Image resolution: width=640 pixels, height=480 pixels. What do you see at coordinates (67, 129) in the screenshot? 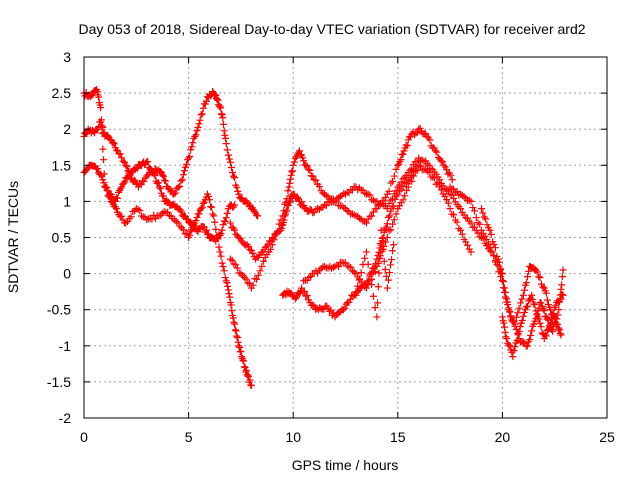
I see `y-tick-label: 2` at bounding box center [67, 129].